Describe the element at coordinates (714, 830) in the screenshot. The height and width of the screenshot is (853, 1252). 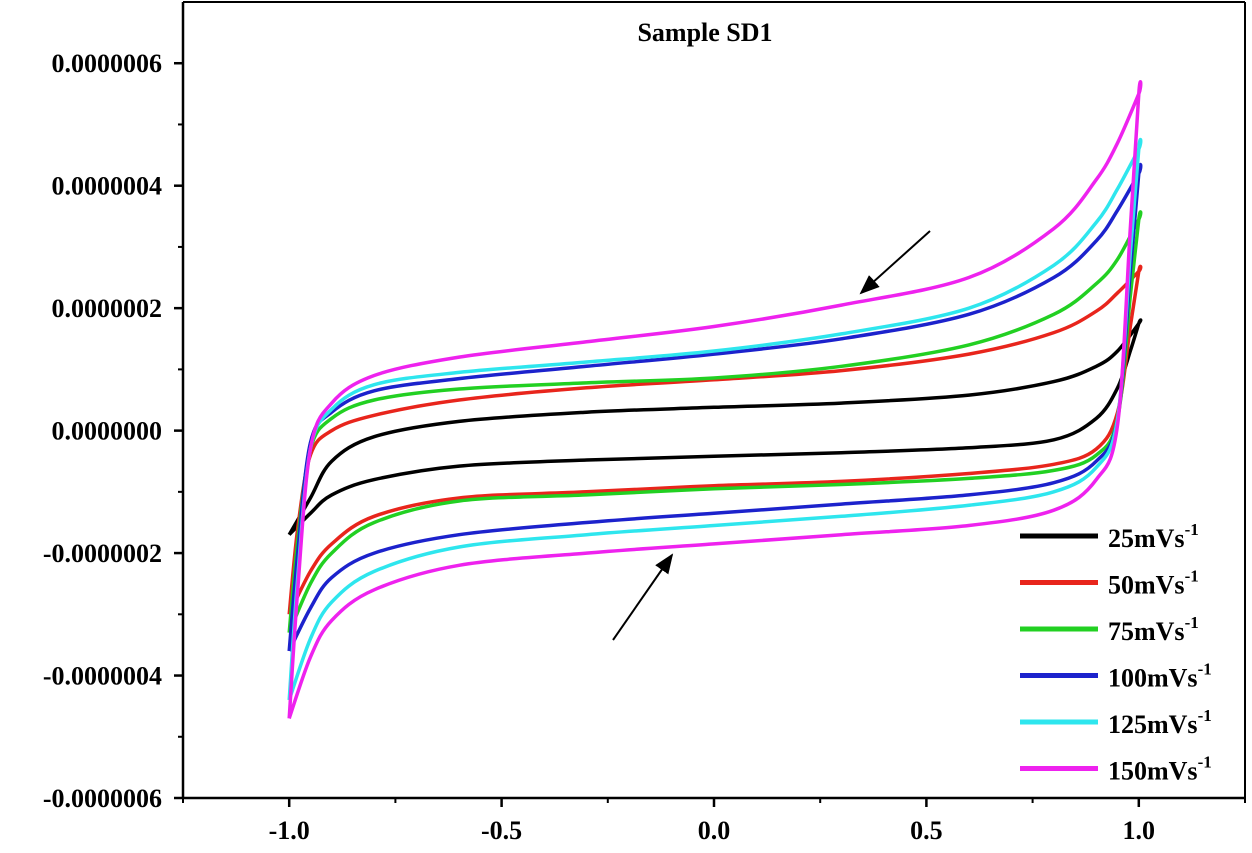
I see `x-tick-label: 0.0` at that location.